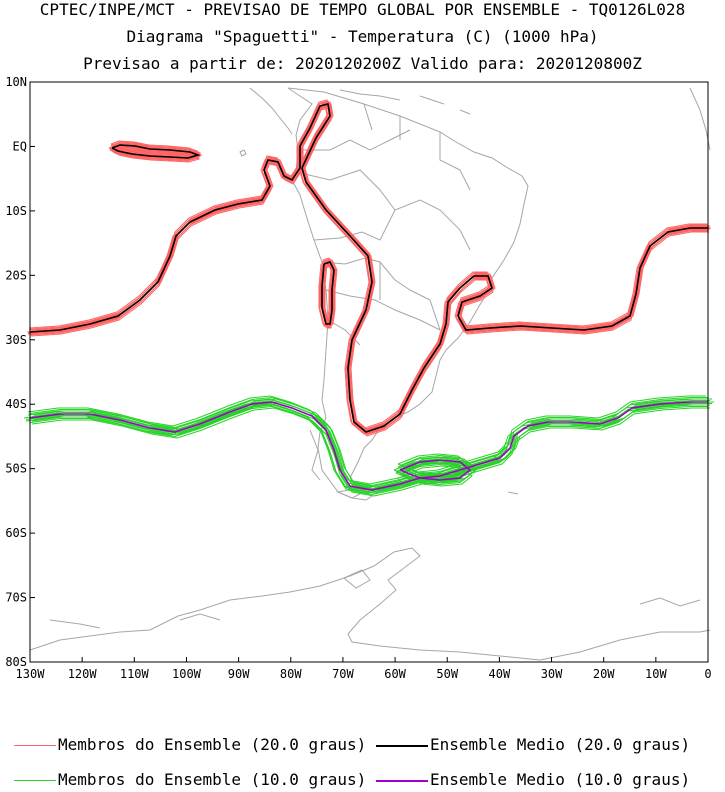 The width and height of the screenshot is (725, 792). Describe the element at coordinates (16, 533) in the screenshot. I see `lat-tick-label: 60S` at that location.